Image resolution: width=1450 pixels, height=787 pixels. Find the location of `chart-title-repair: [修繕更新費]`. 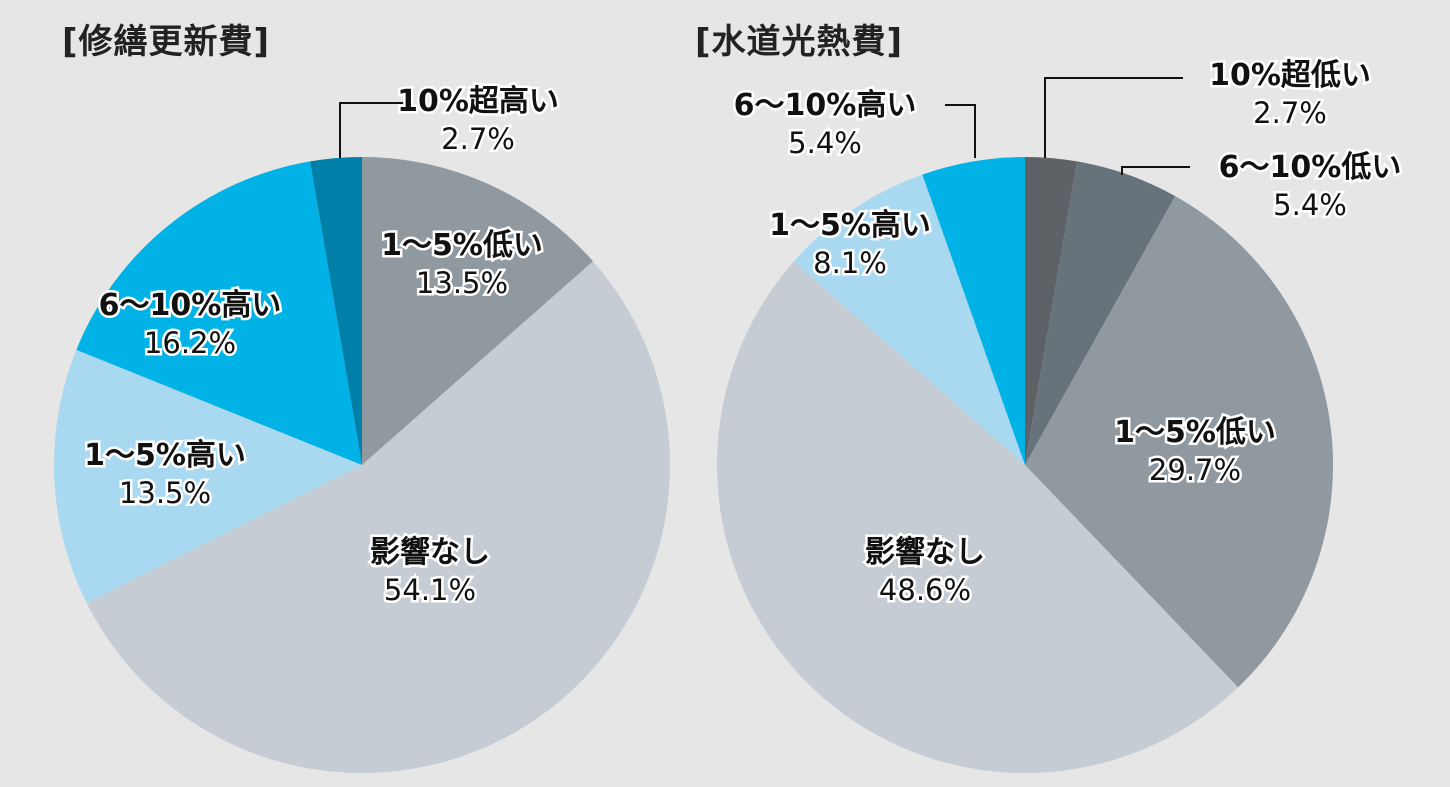

chart-title-repair: [修繕更新費] is located at coordinates (166, 42).